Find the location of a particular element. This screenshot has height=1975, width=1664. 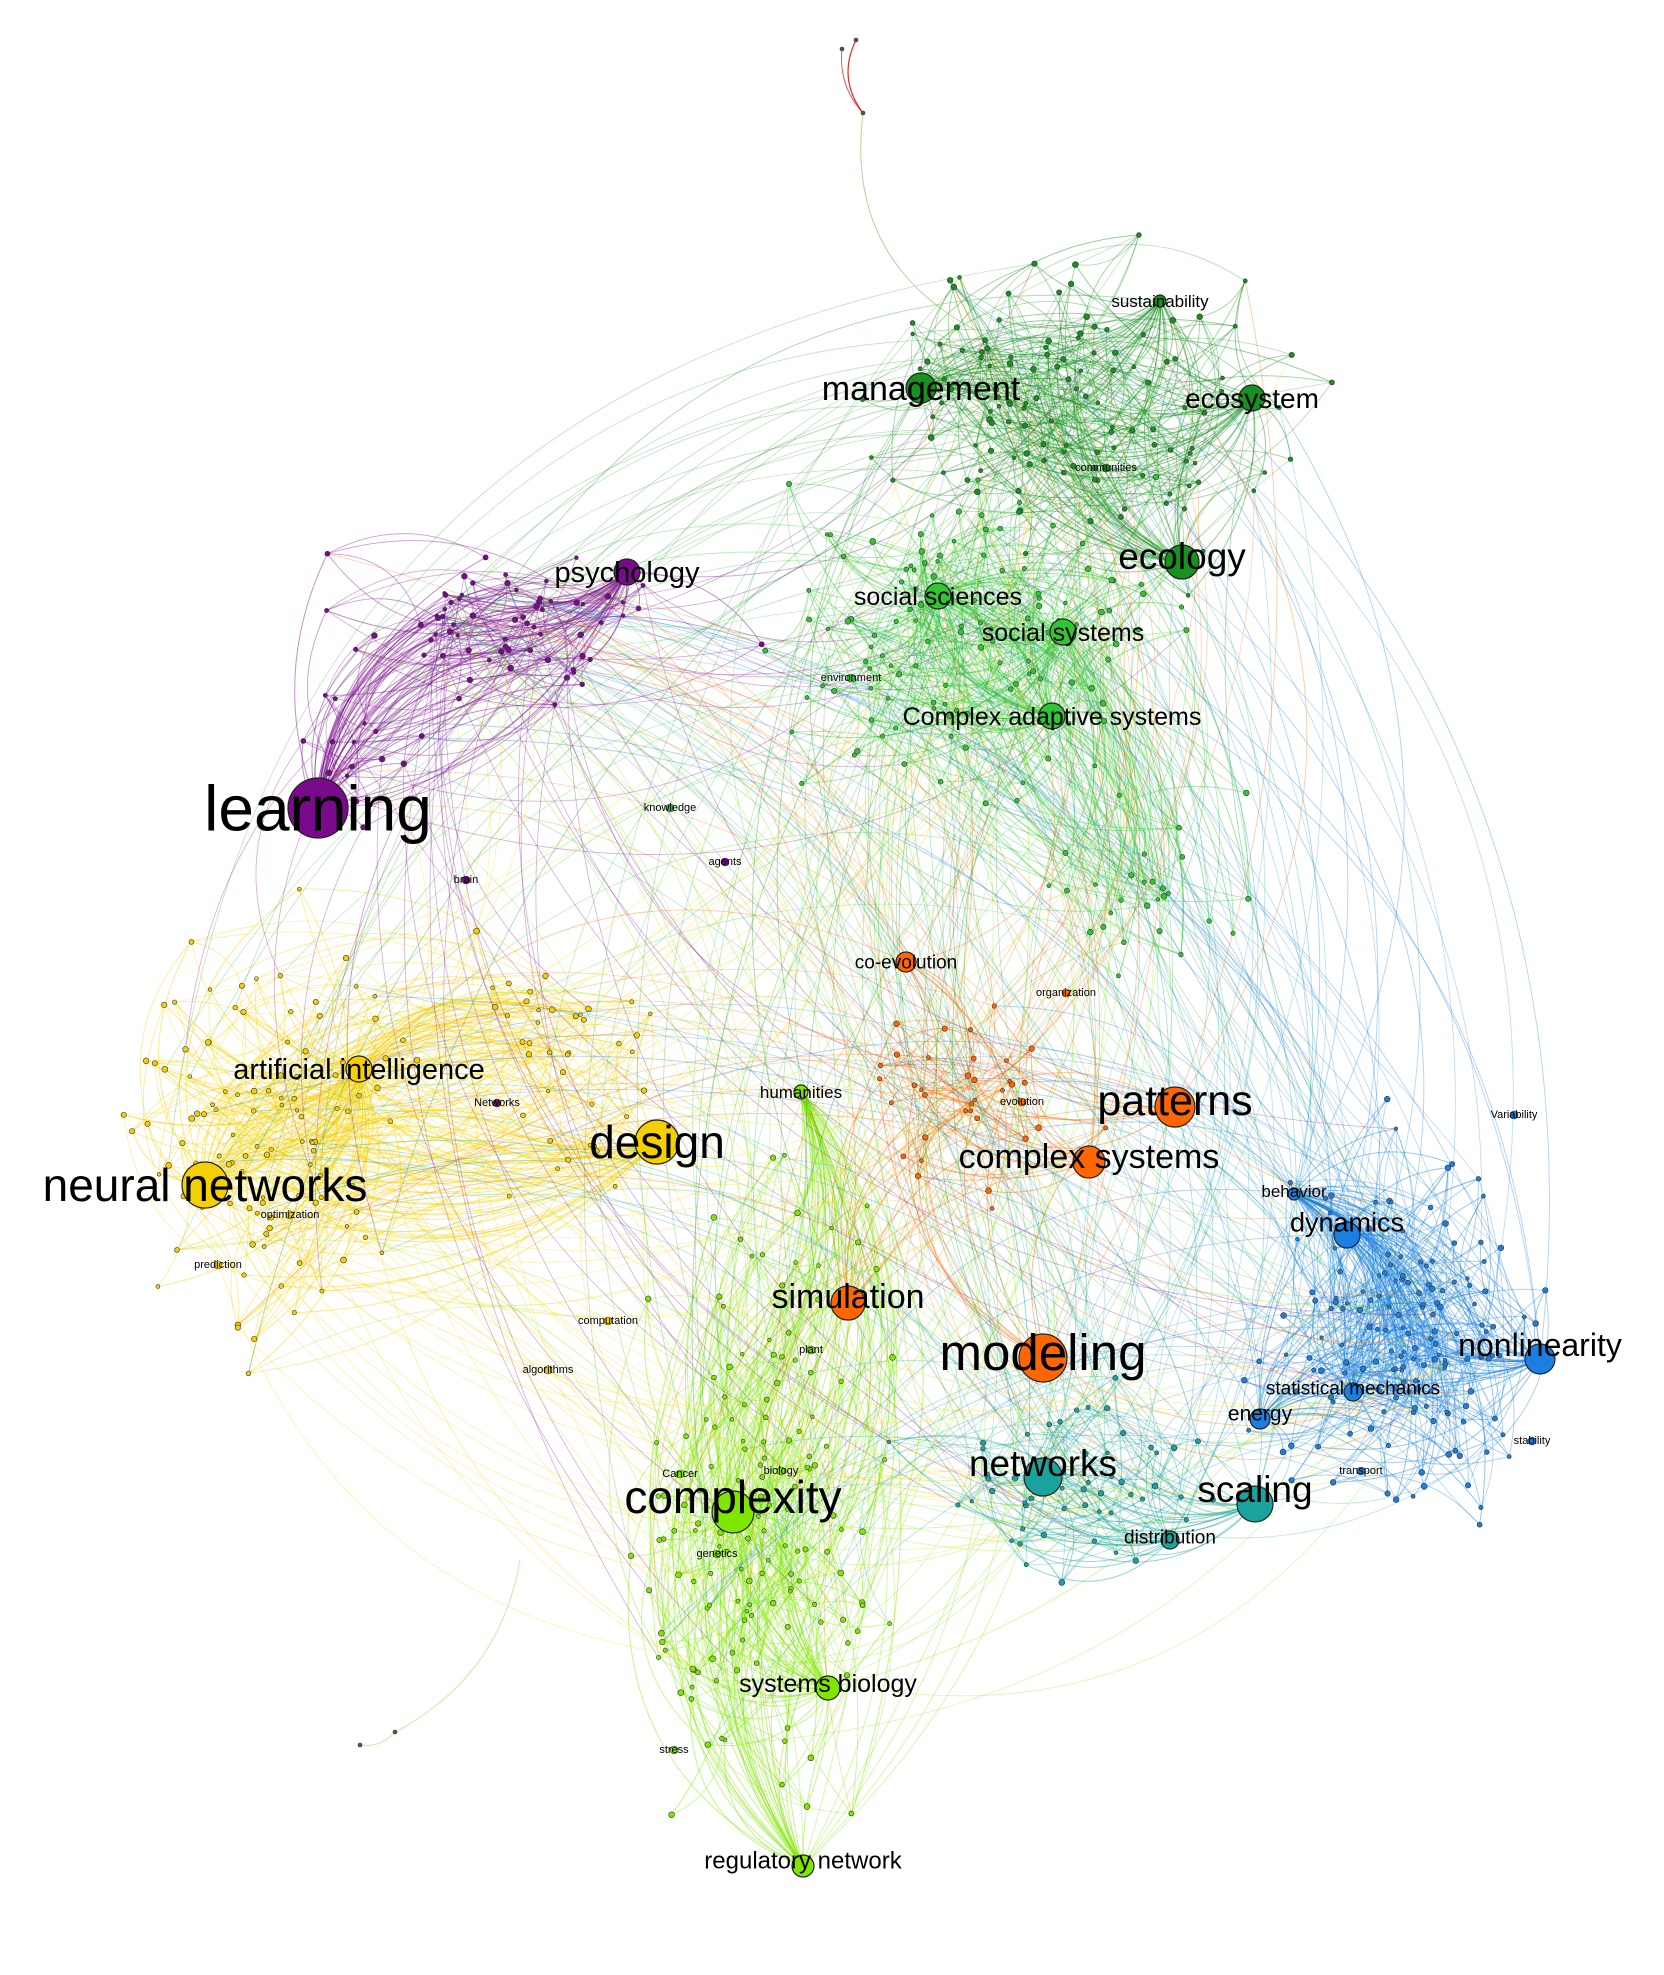

edge-1994 is located at coordinates (1385, 1313).